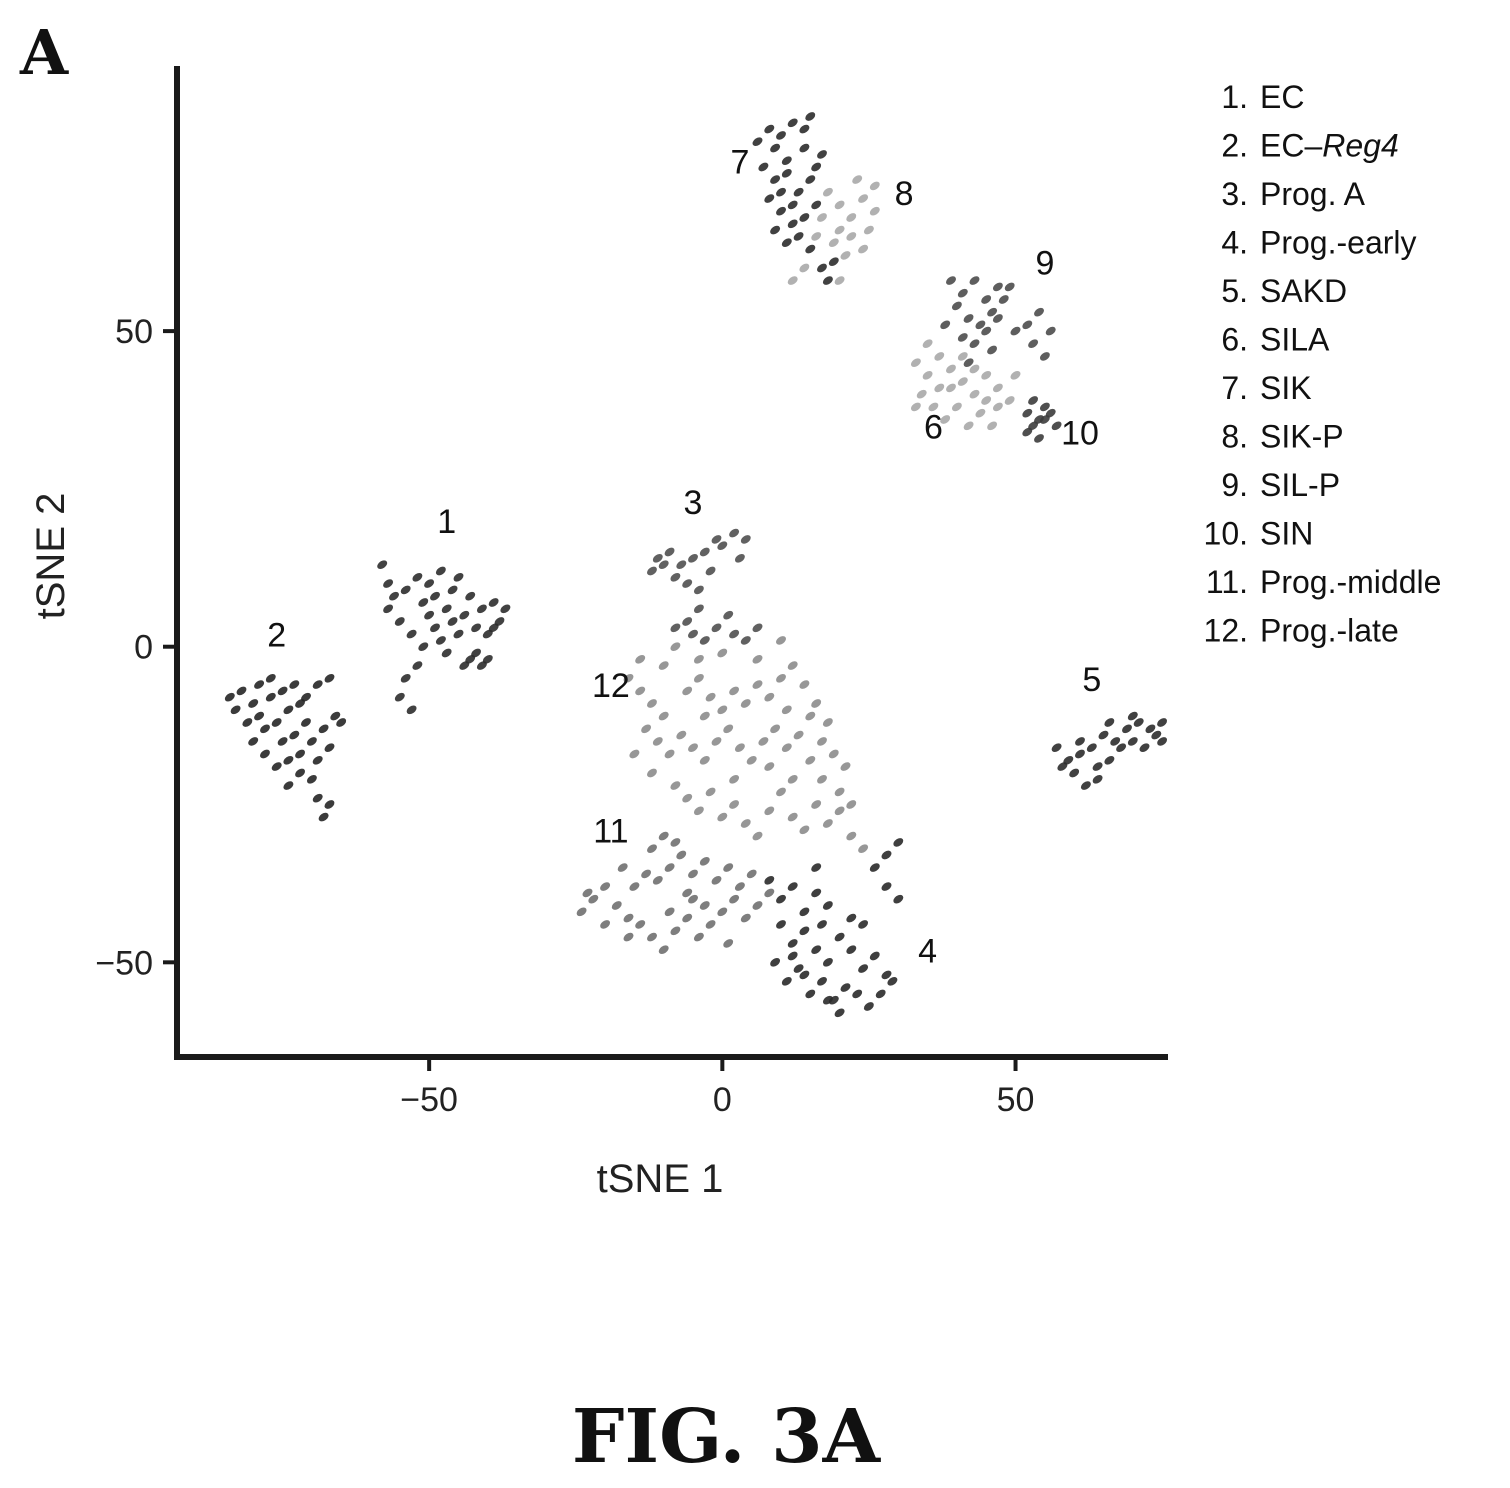 This screenshot has height=1488, width=1510. I want to click on legend-item-number: 9., so click(1234, 485).